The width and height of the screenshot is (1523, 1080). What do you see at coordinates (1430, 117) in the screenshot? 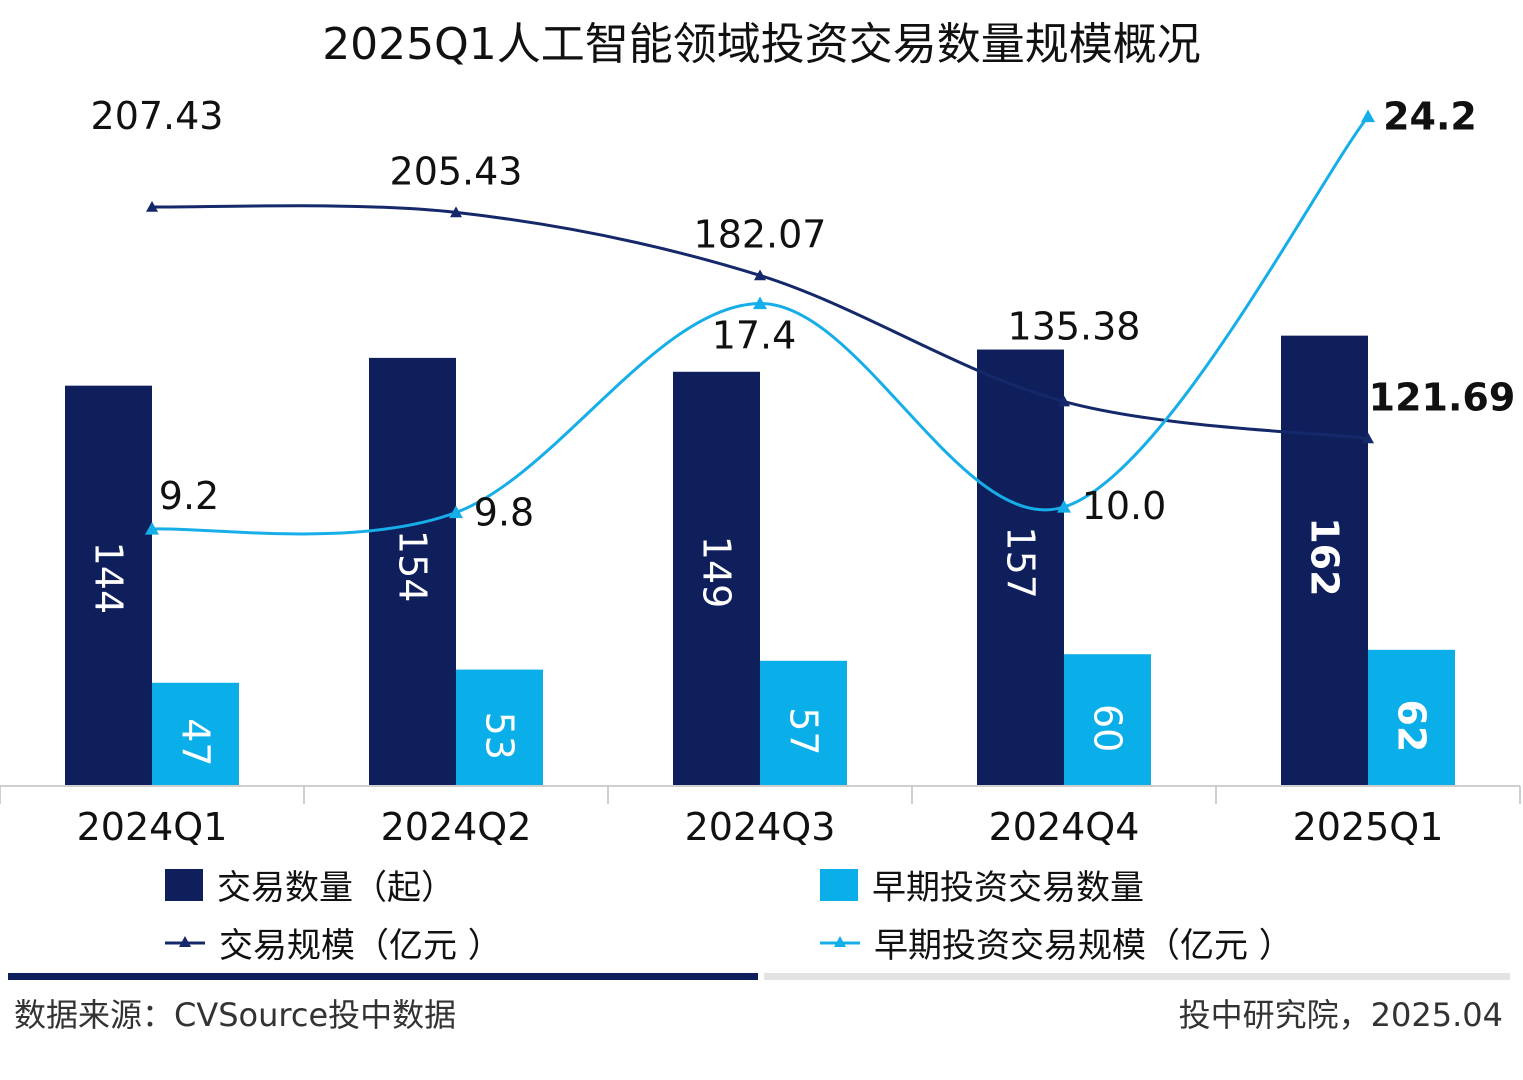
I see `data-label-early-scale-2025Q1: 24.2` at bounding box center [1430, 117].